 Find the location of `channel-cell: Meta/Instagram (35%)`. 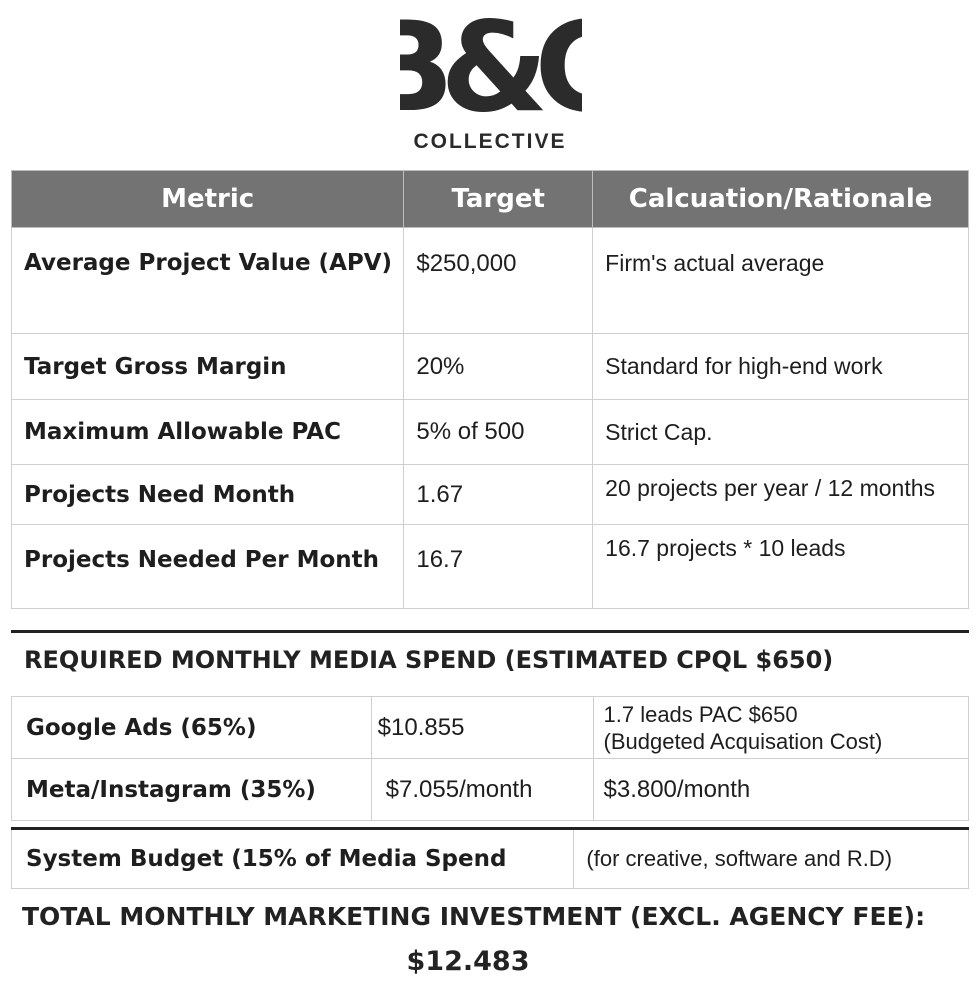

channel-cell: Meta/Instagram (35%) is located at coordinates (191, 789).